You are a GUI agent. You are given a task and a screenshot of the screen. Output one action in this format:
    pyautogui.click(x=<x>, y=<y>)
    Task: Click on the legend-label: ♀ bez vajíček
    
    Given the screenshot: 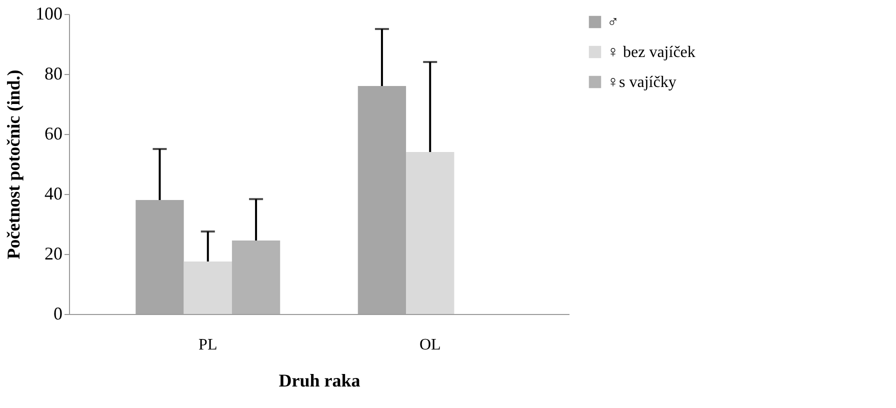 What is the action you would take?
    pyautogui.click(x=651, y=52)
    